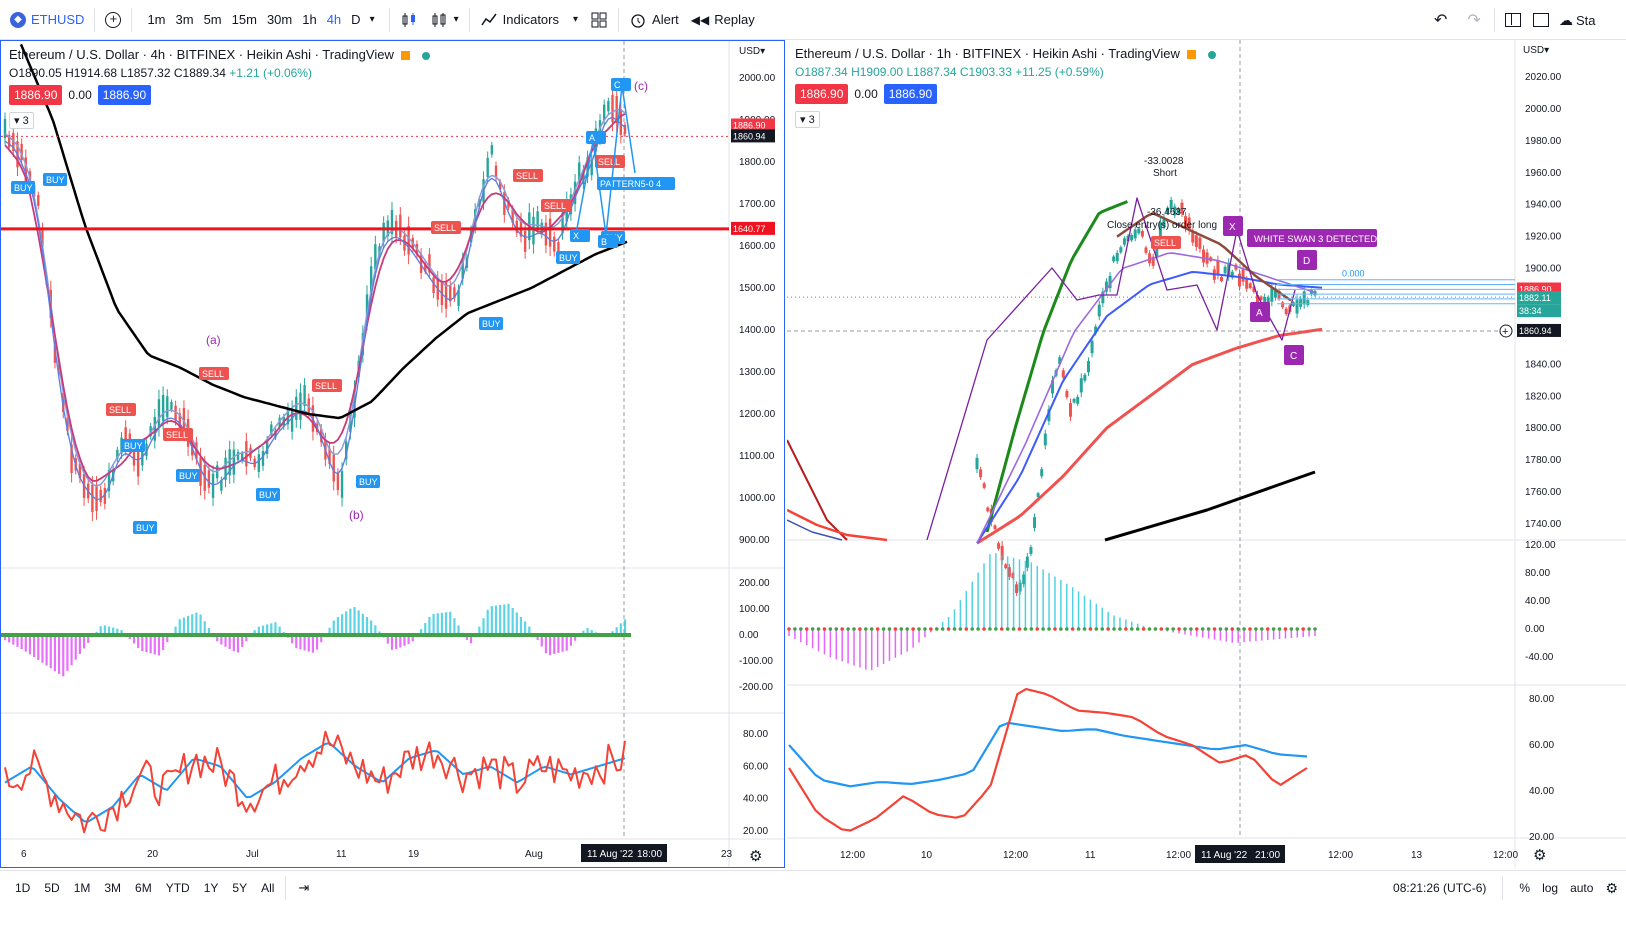 This screenshot has width=1626, height=939. What do you see at coordinates (1582, 888) in the screenshot?
I see `auto-toggle: auto` at bounding box center [1582, 888].